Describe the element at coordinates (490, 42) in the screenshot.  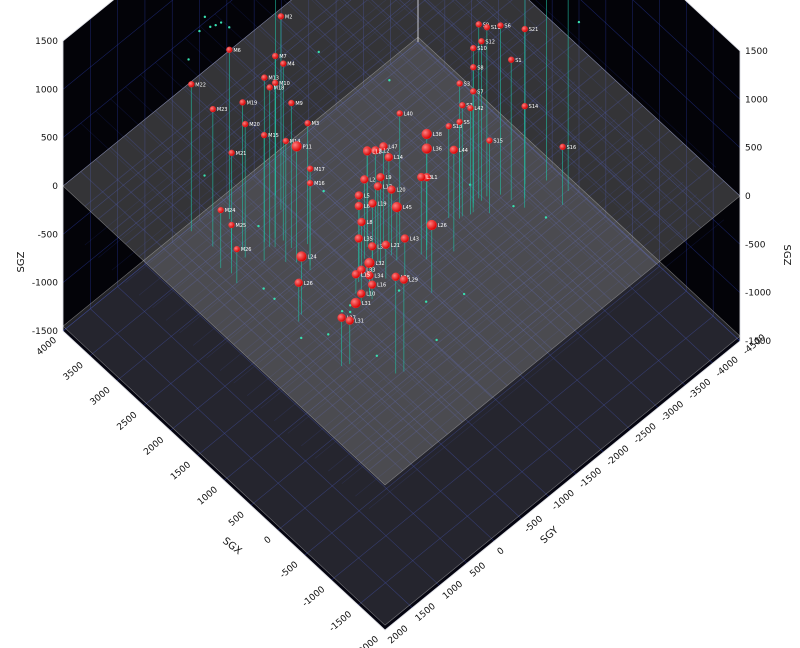
I see `data-point-label: S12` at that location.